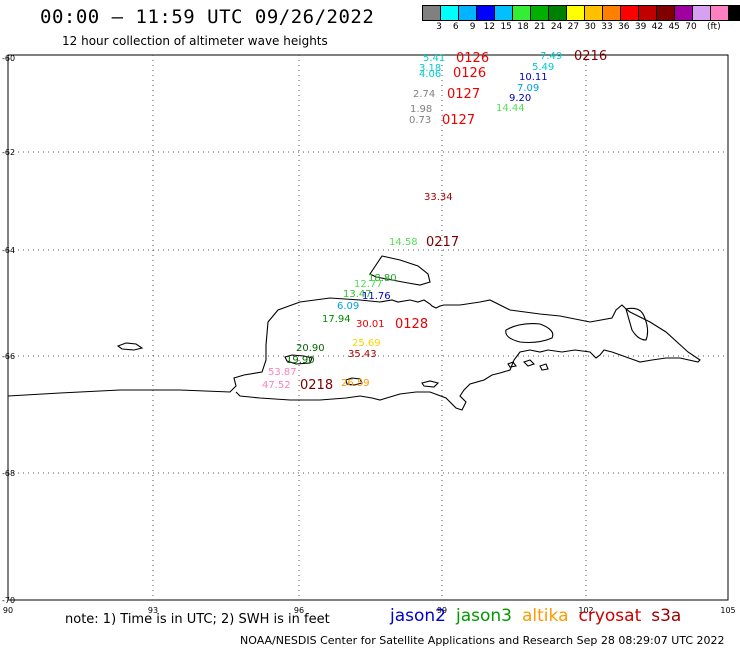 This screenshot has width=740, height=650. What do you see at coordinates (310, 348) in the screenshot?
I see `wave-height-label: 20.90` at bounding box center [310, 348].